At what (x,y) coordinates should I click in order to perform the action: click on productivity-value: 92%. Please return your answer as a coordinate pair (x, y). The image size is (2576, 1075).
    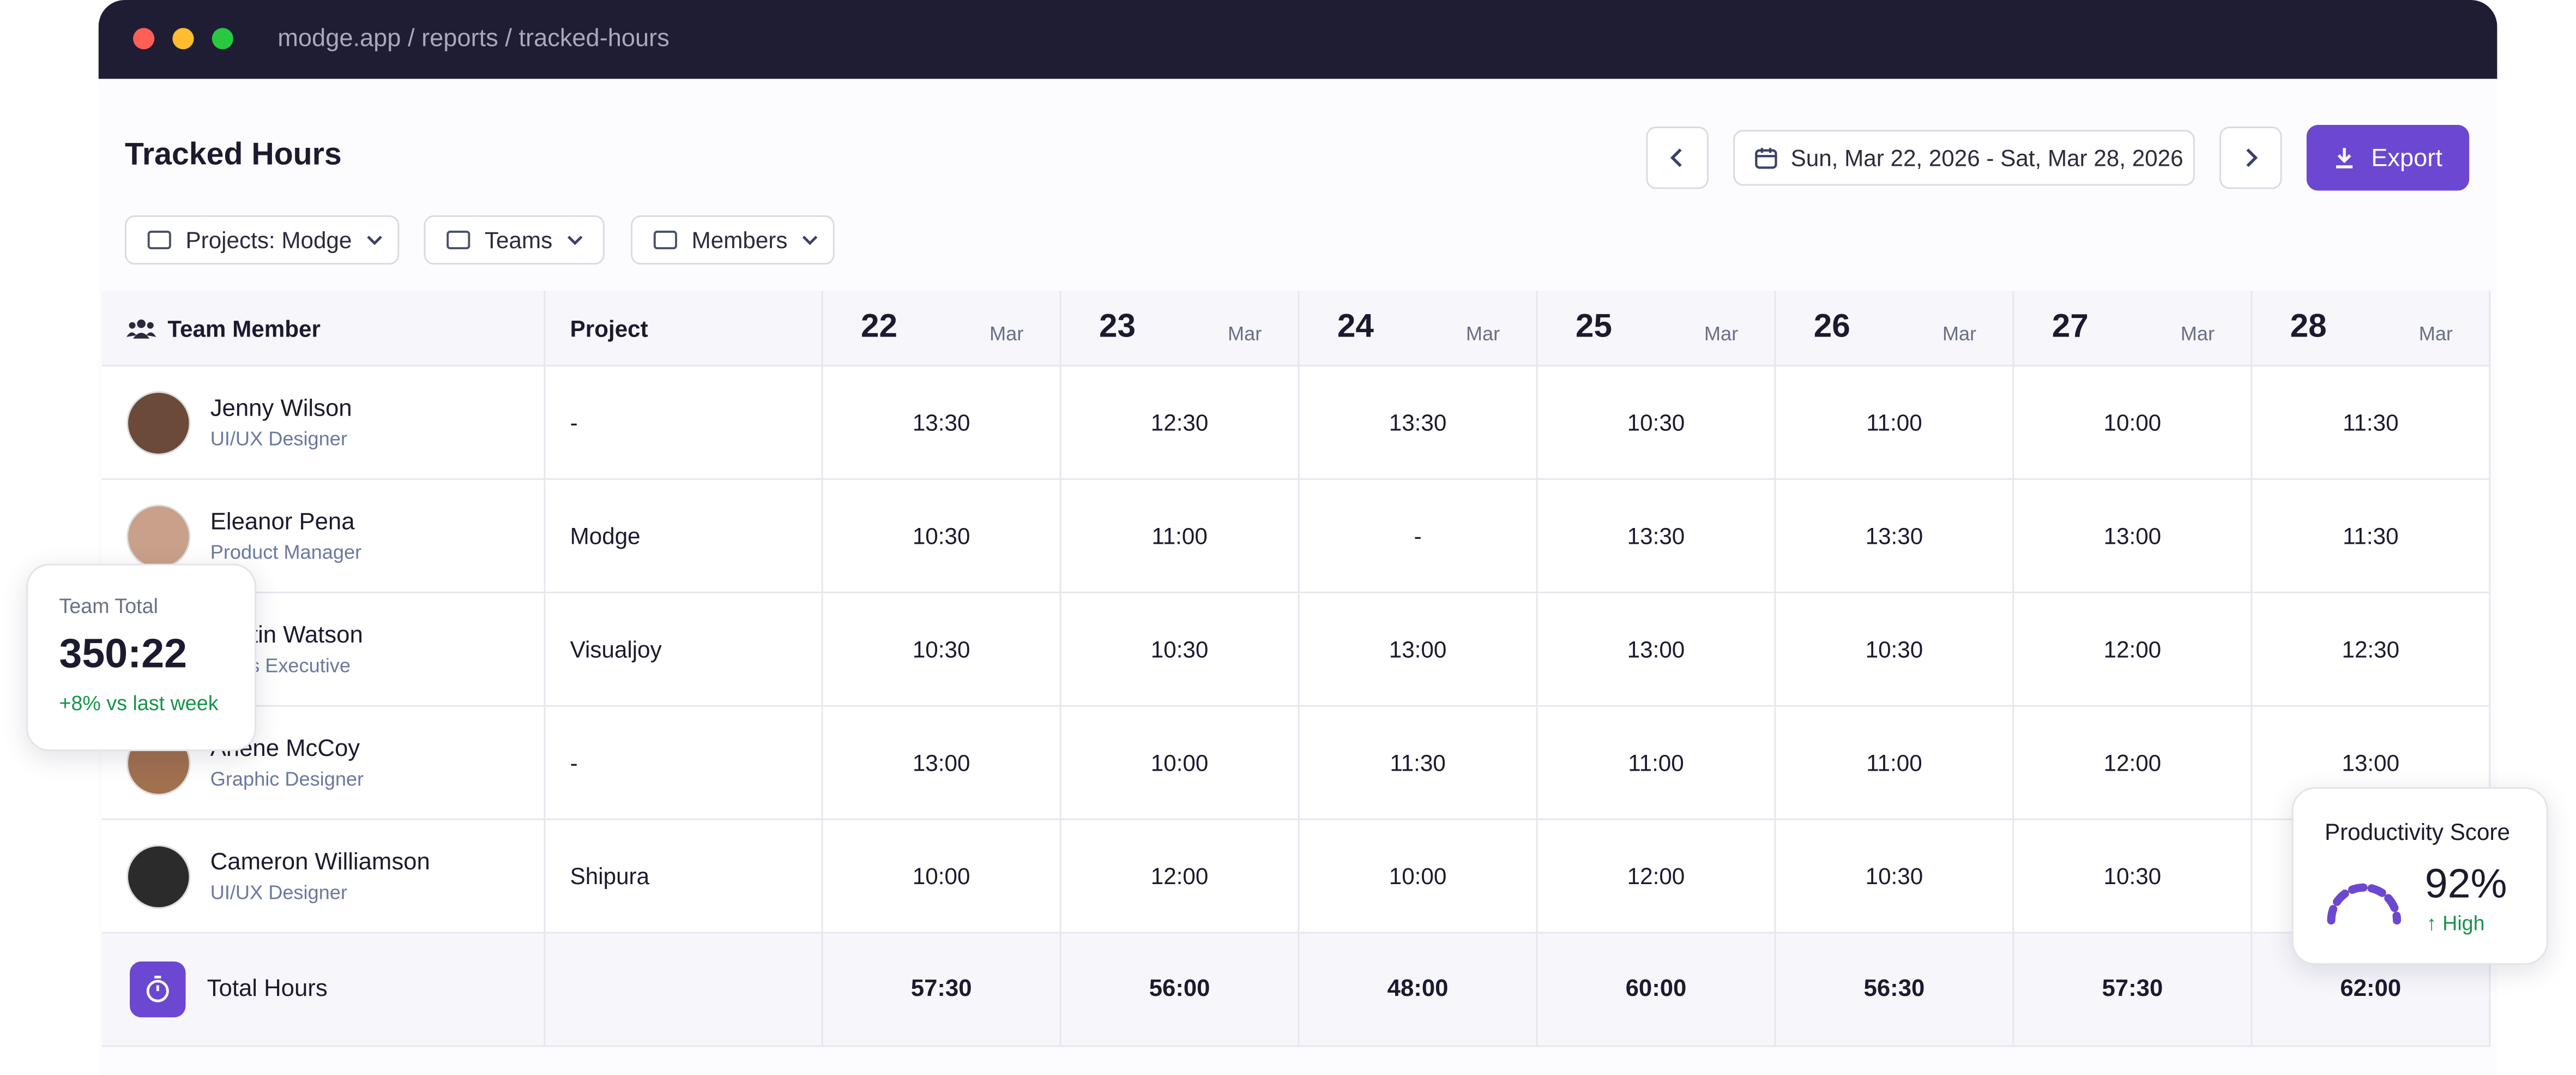
    Looking at the image, I should click on (2466, 884).